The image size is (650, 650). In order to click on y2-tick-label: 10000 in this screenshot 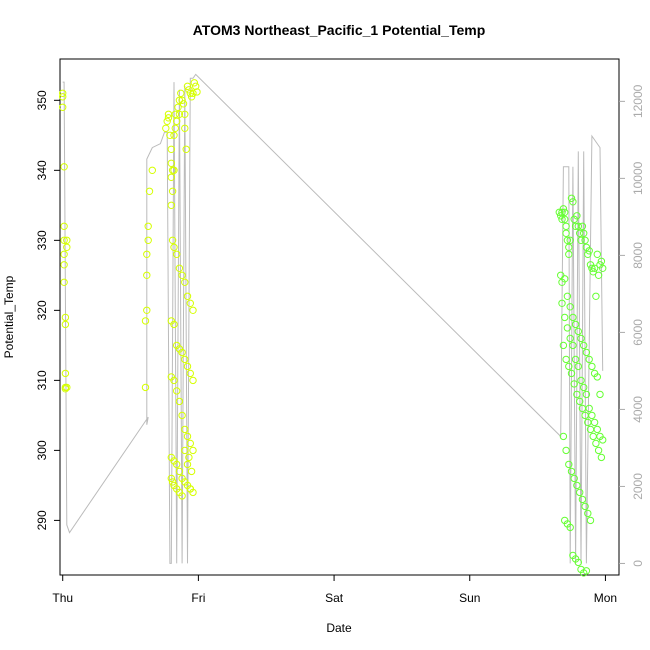, I will do `click(638, 178)`.